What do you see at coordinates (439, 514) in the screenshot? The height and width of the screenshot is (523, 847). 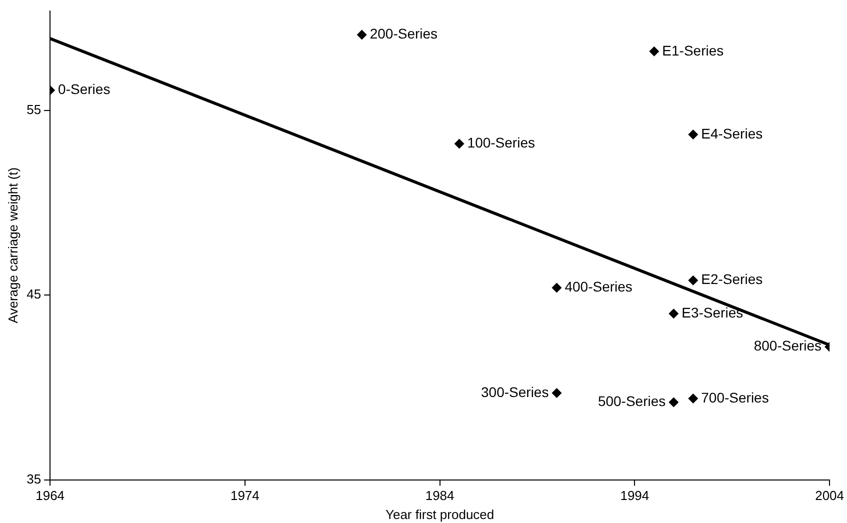 I see `x-axis-title: Year first produced` at bounding box center [439, 514].